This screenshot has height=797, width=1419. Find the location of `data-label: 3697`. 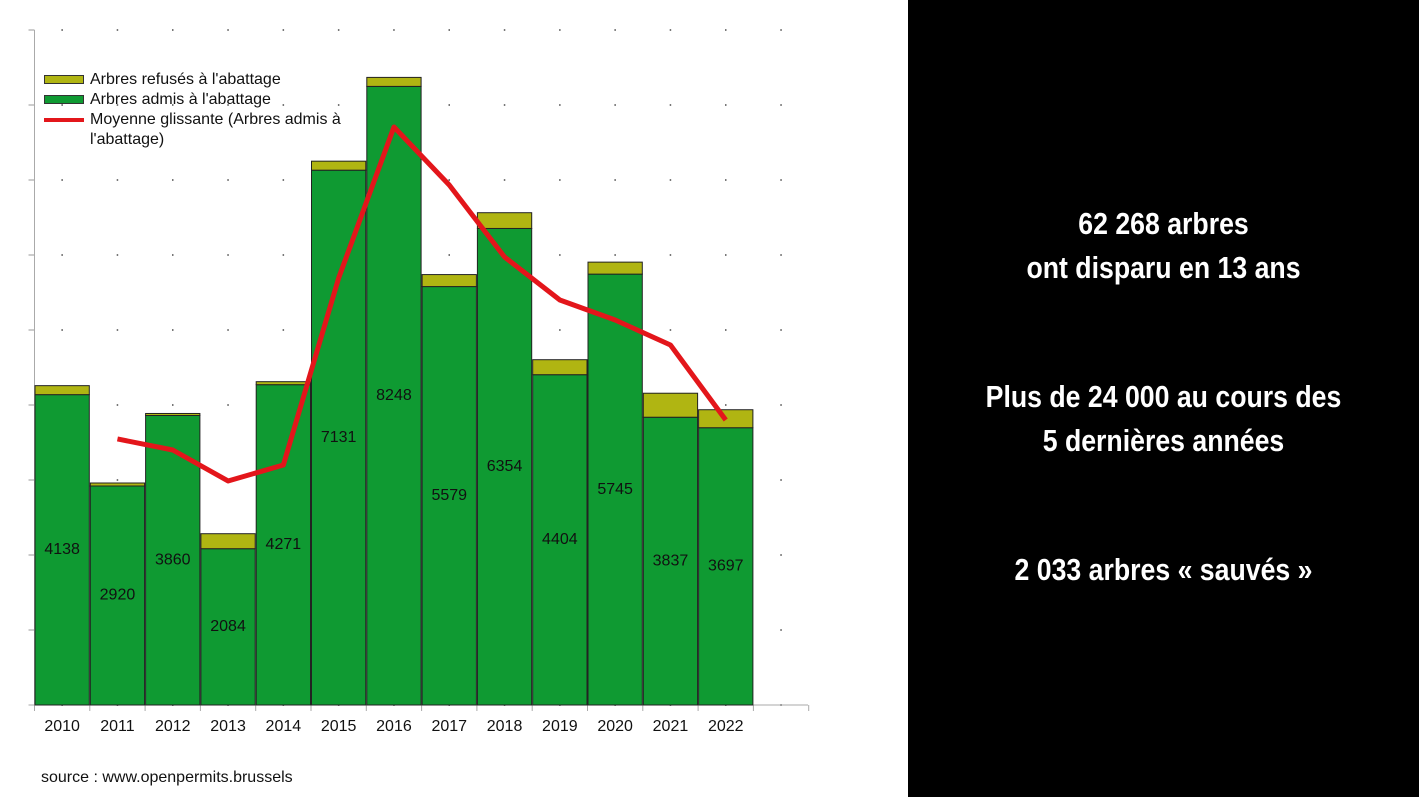

data-label: 3697 is located at coordinates (726, 566).